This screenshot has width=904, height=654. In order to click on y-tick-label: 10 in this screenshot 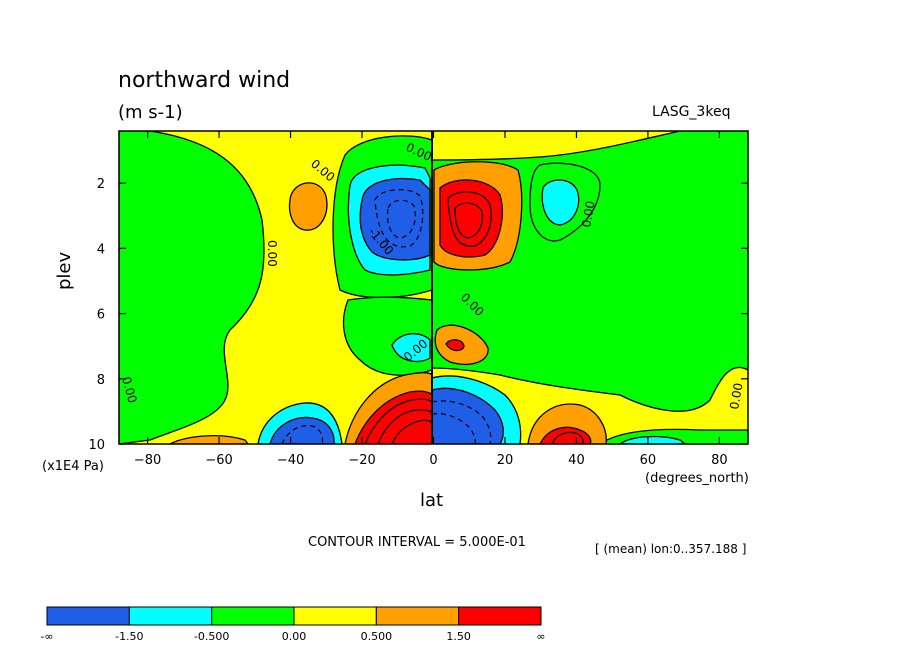, I will do `click(96, 445)`.